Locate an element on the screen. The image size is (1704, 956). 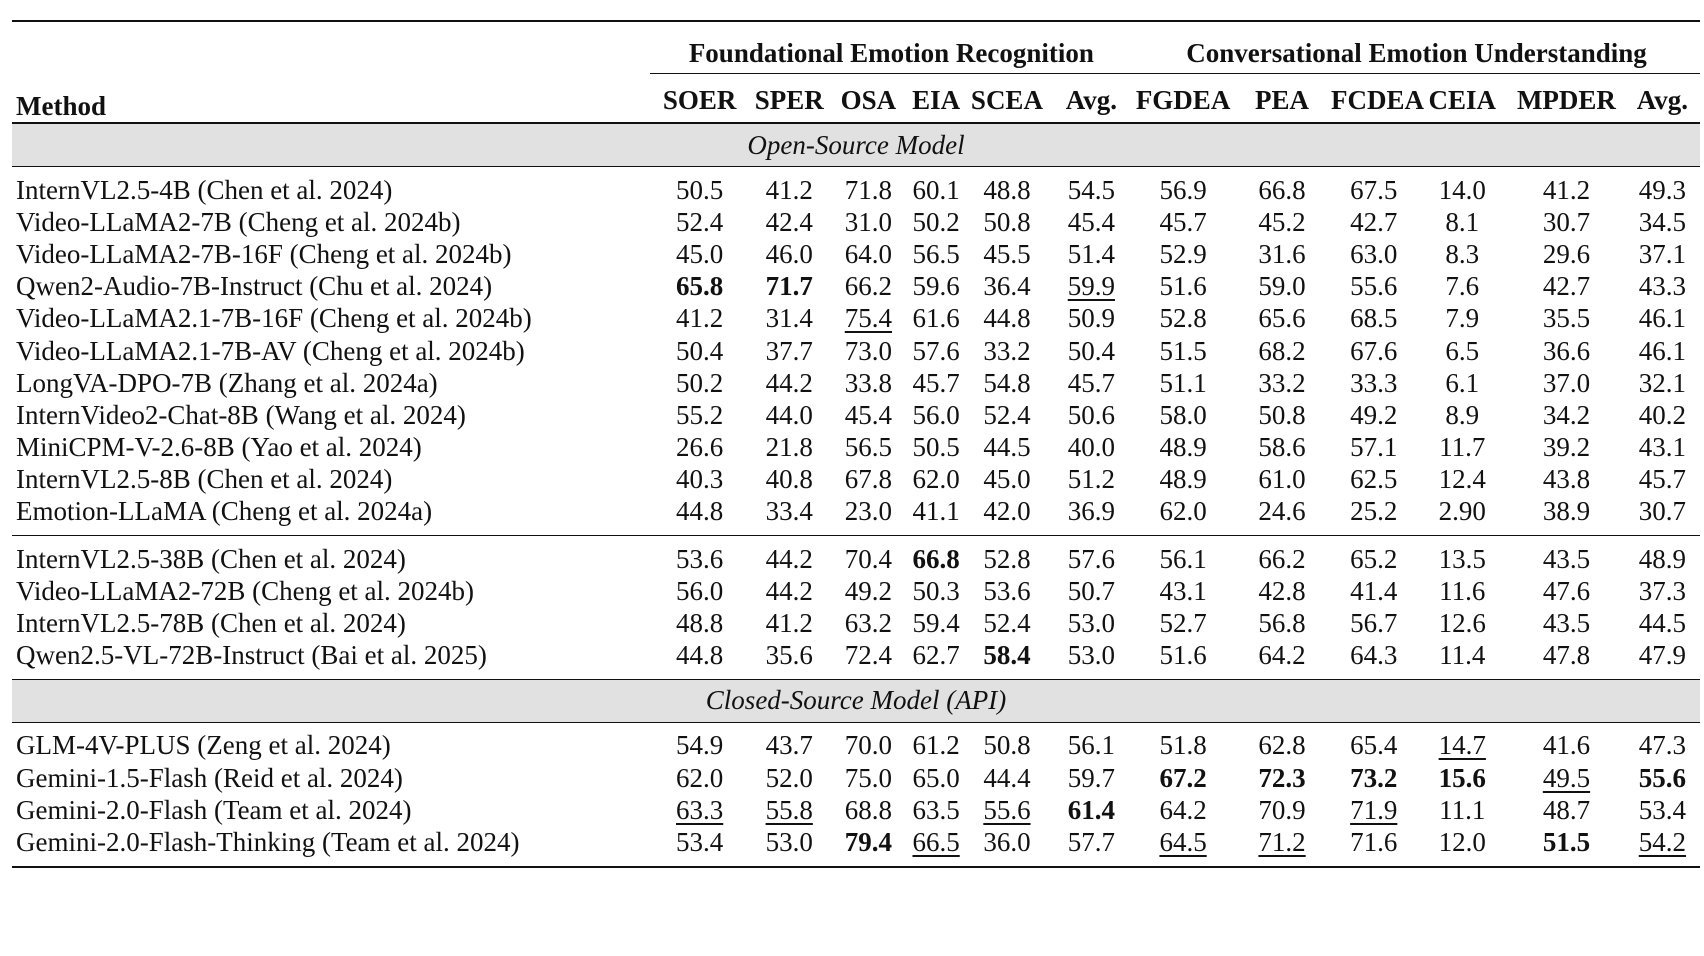
score-cell: 56.5 is located at coordinates (936, 254).